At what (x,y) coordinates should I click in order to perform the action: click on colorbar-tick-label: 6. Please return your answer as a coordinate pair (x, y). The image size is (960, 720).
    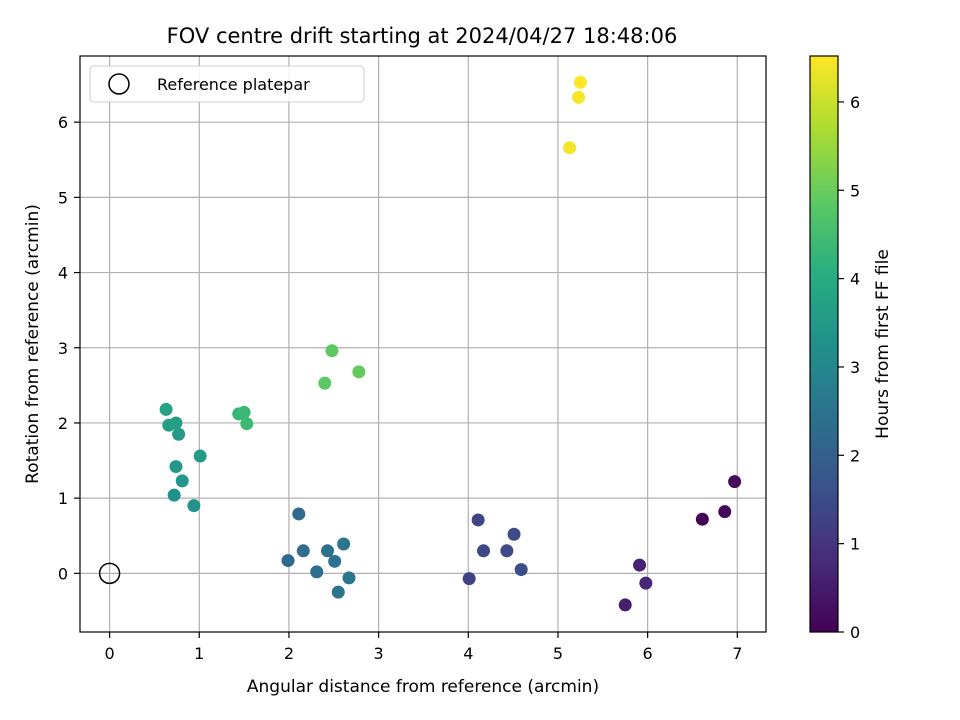
    Looking at the image, I should click on (855, 102).